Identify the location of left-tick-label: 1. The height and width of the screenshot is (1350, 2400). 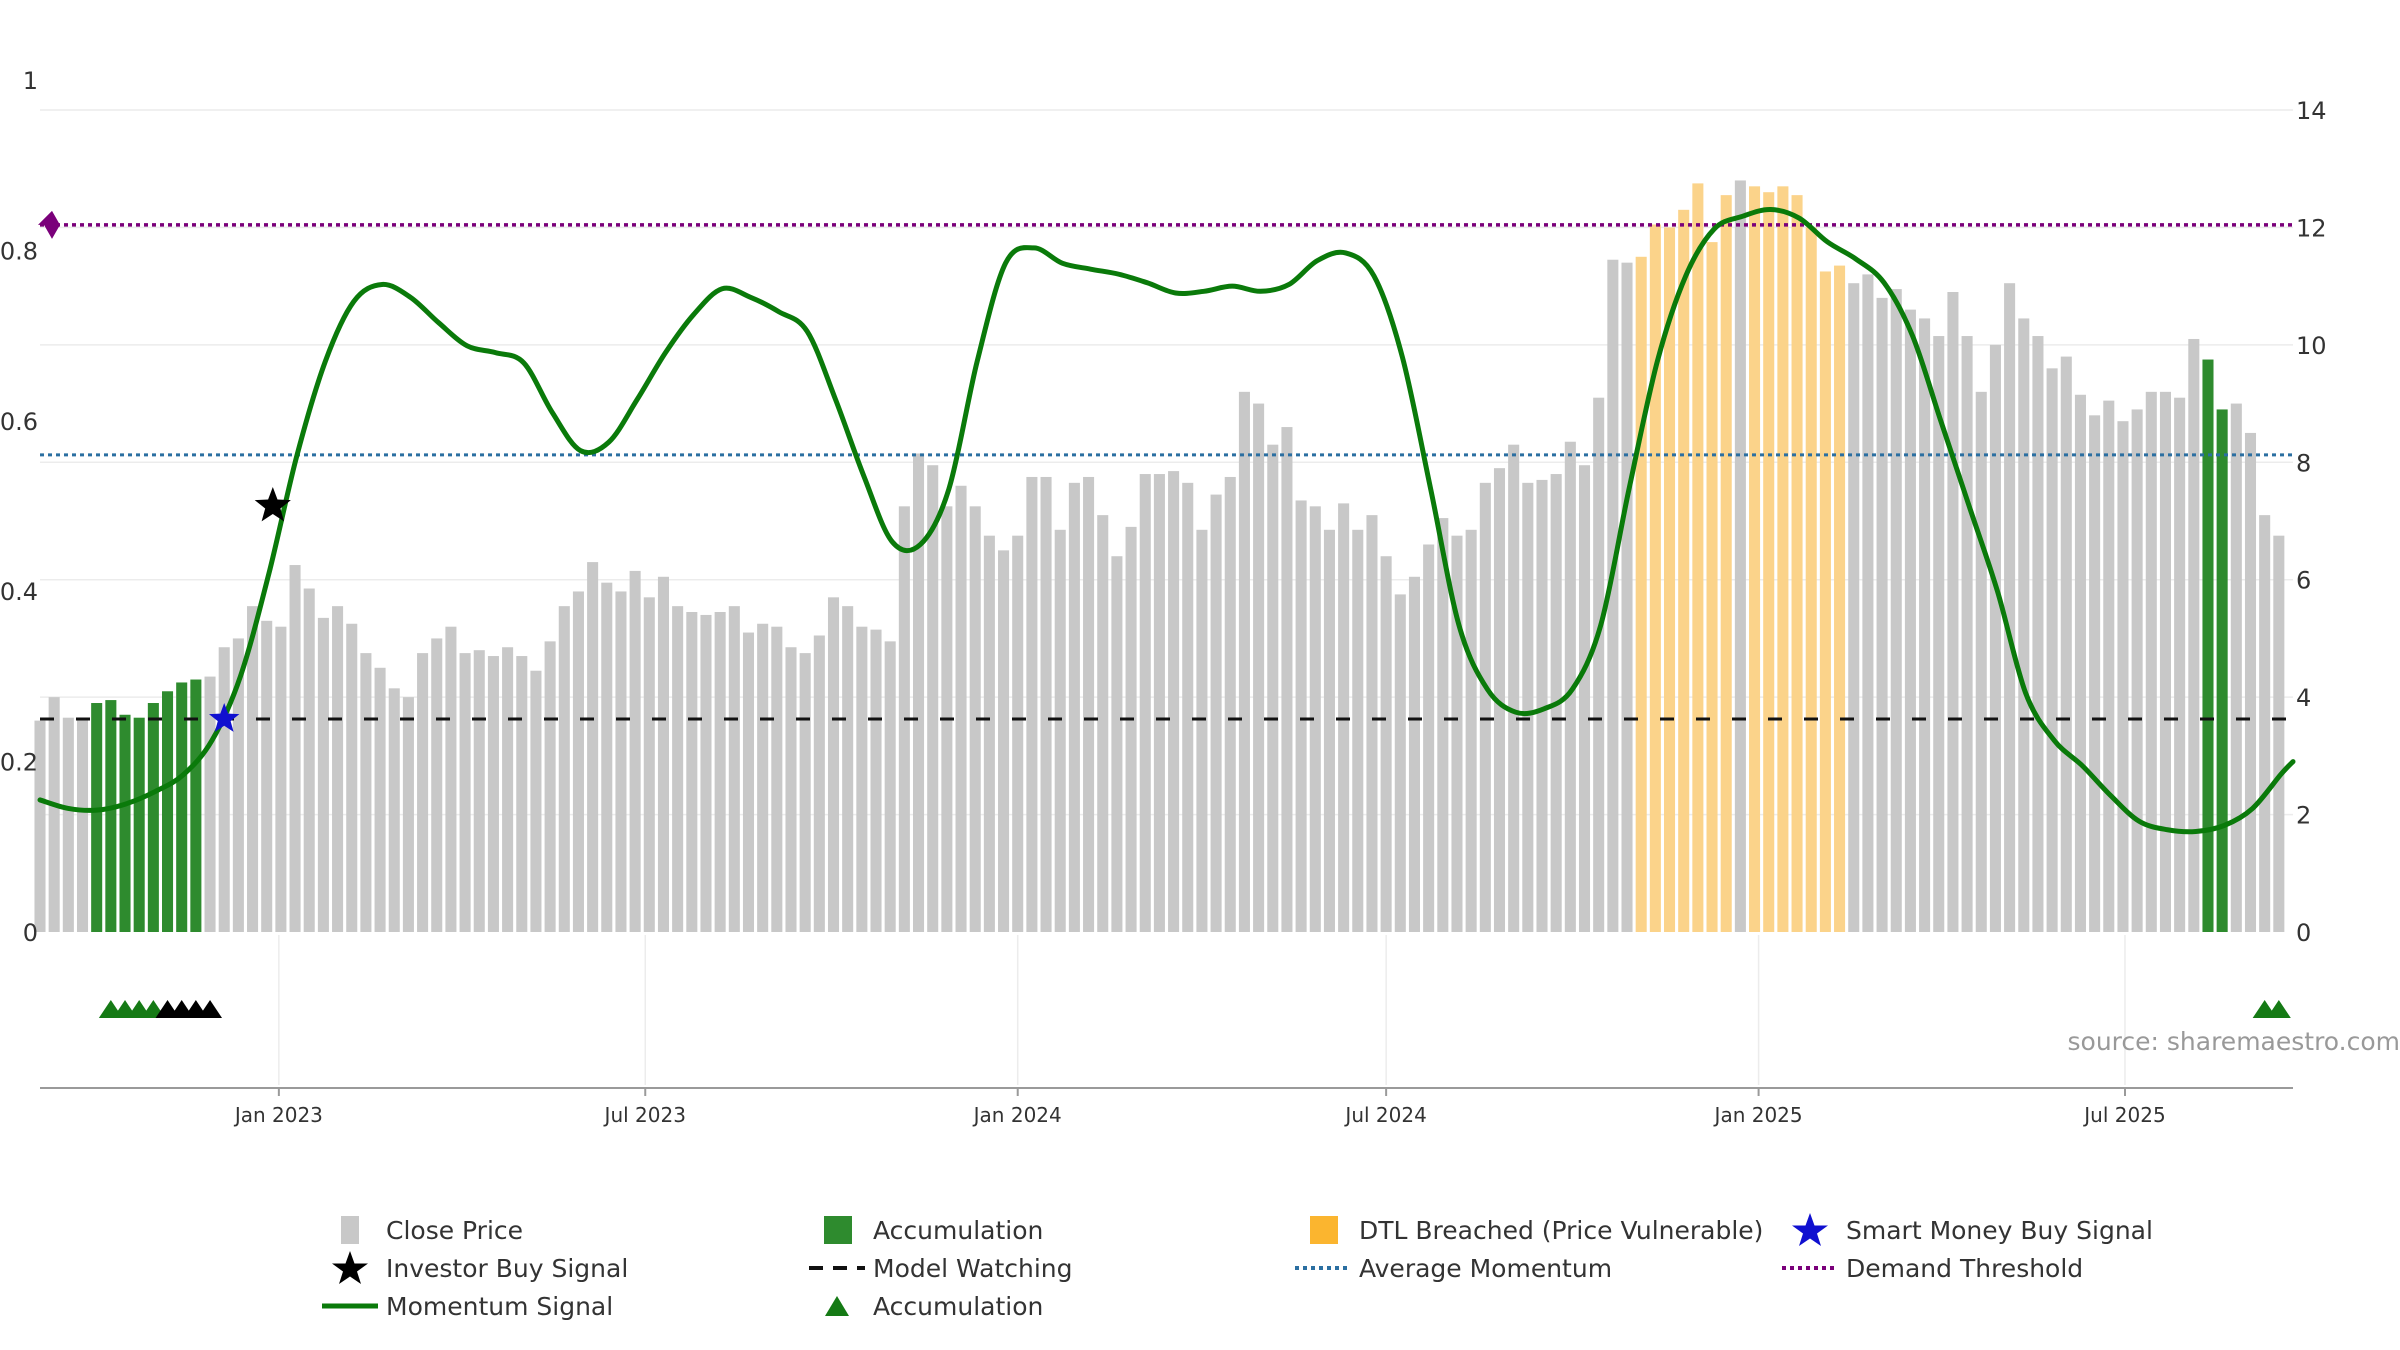
(30, 81).